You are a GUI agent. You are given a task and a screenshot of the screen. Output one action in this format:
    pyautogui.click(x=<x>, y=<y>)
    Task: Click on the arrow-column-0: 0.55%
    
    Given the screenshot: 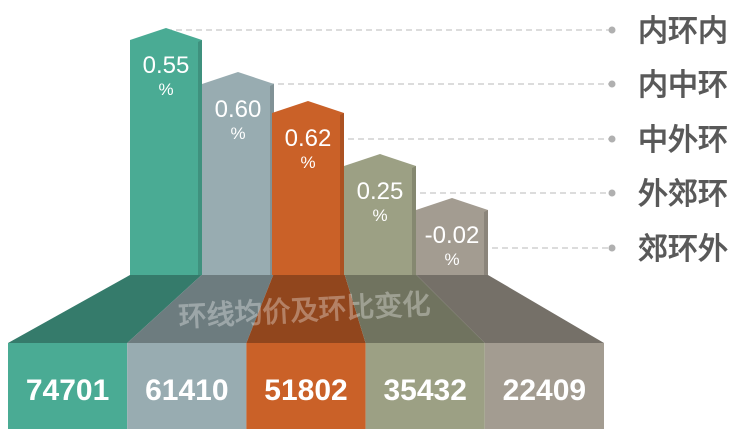 What is the action you would take?
    pyautogui.click(x=166, y=151)
    